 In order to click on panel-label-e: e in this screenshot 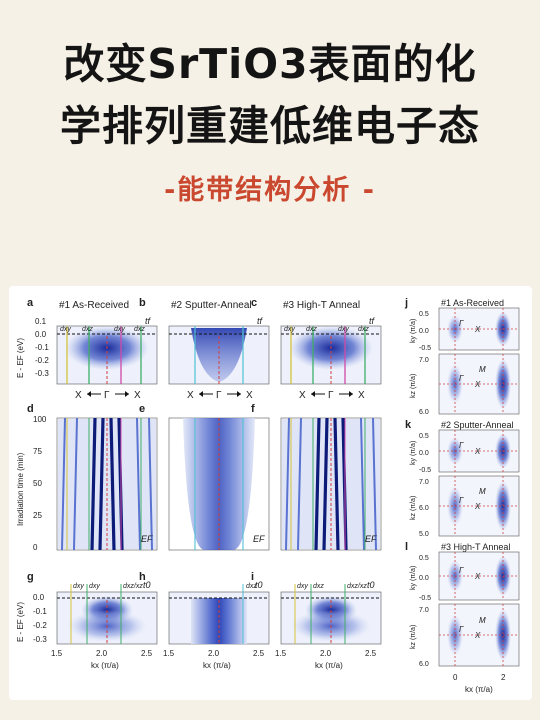, I will do `click(142, 409)`.